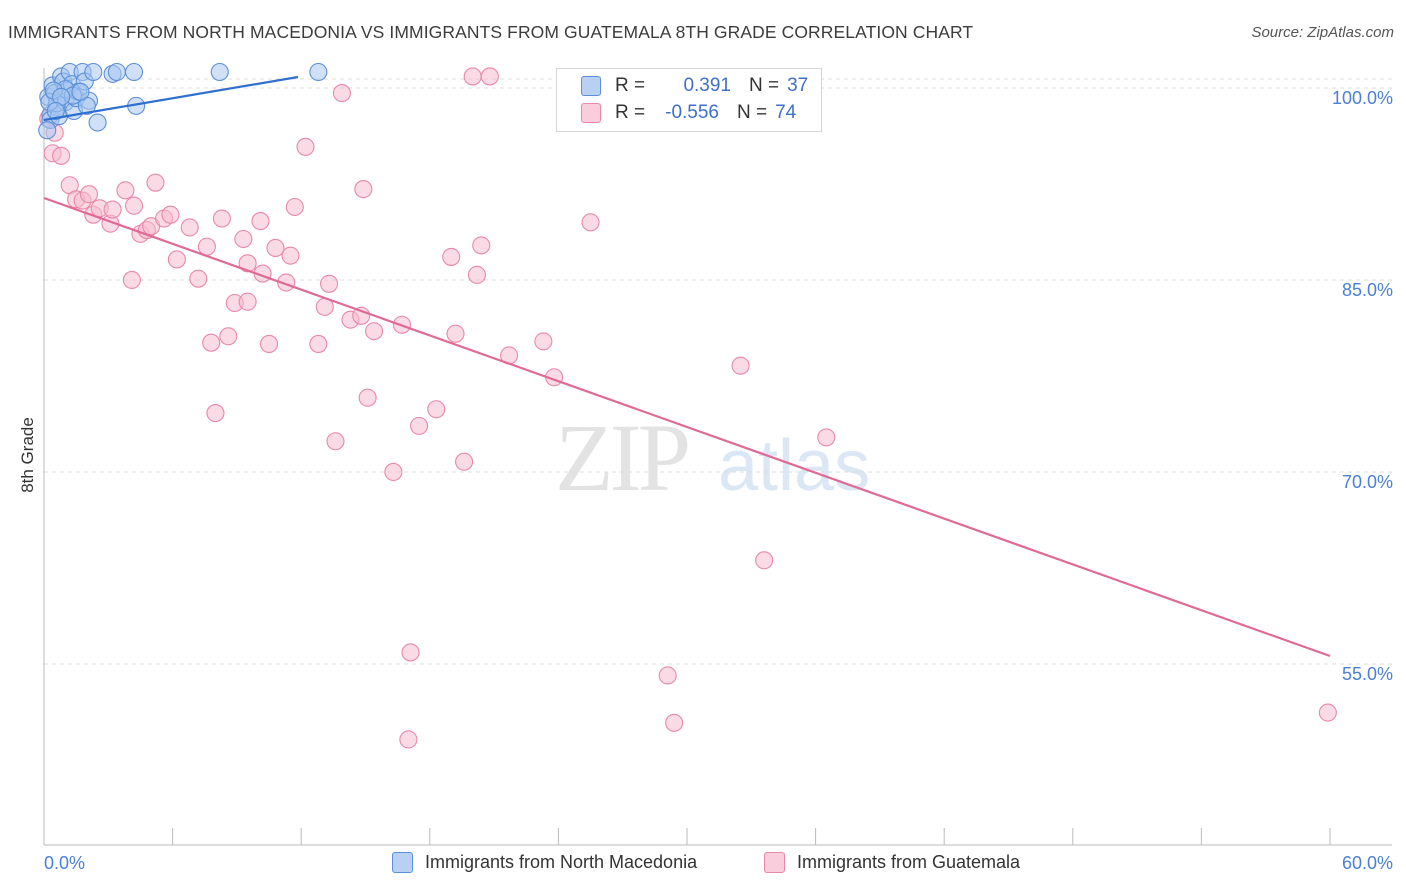 Image resolution: width=1406 pixels, height=892 pixels. What do you see at coordinates (798, 85) in the screenshot?
I see `legend-n-value: 37` at bounding box center [798, 85].